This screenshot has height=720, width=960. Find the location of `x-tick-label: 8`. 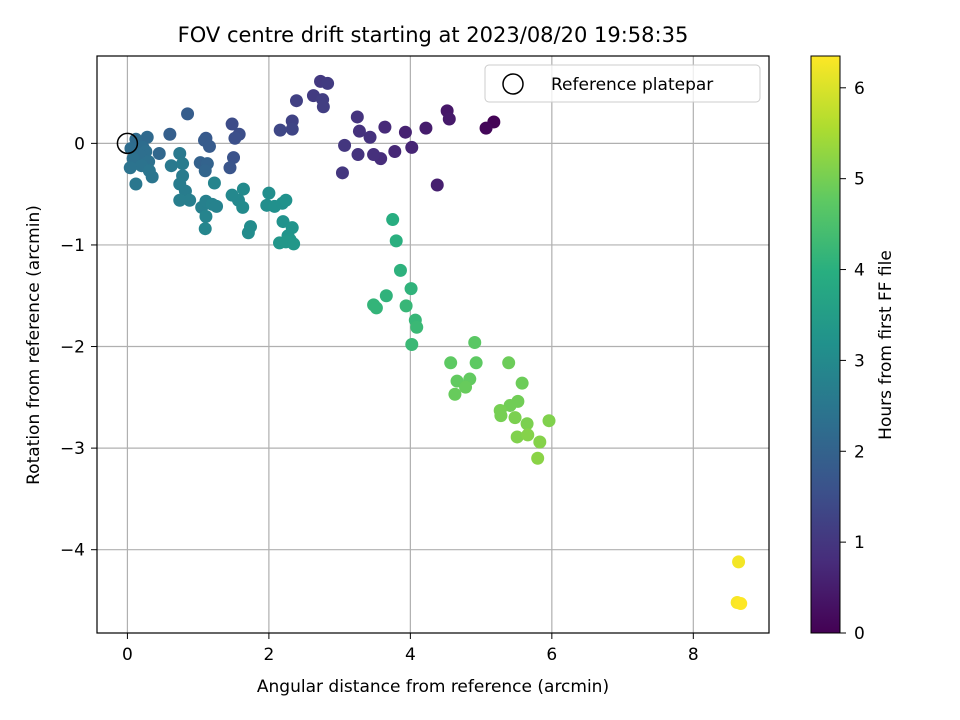

x-tick-label: 8 is located at coordinates (693, 655).